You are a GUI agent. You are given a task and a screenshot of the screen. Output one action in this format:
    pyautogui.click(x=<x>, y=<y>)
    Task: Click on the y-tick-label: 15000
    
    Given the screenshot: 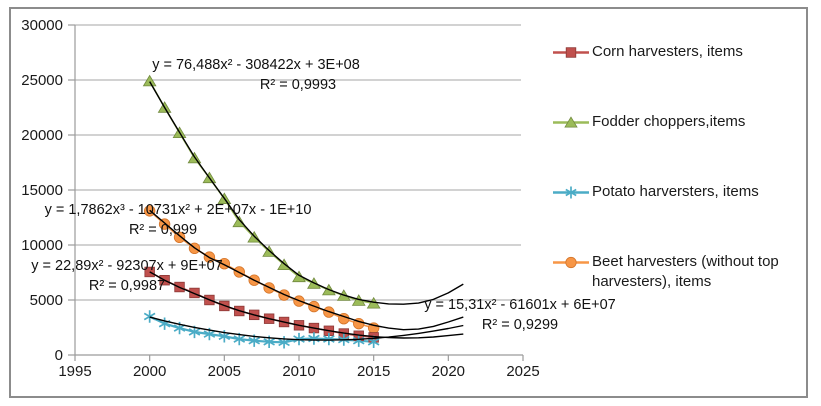 What is the action you would take?
    pyautogui.click(x=42, y=190)
    